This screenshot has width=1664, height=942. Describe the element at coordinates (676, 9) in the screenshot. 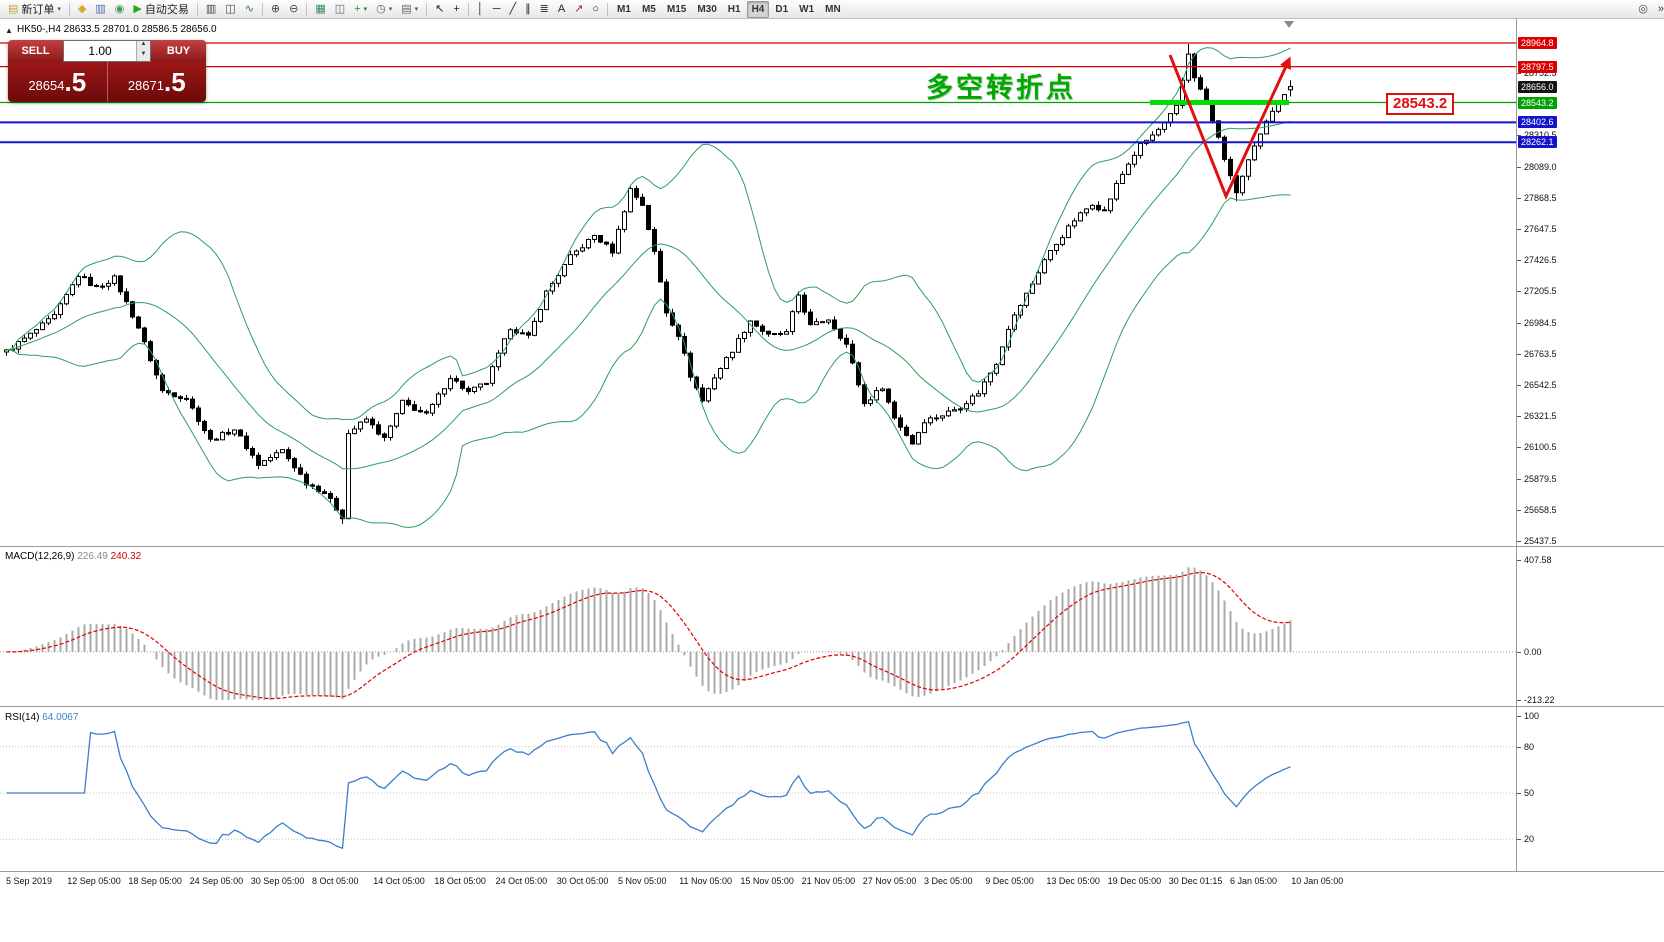

I see `timeframe-button-m15: M15` at that location.